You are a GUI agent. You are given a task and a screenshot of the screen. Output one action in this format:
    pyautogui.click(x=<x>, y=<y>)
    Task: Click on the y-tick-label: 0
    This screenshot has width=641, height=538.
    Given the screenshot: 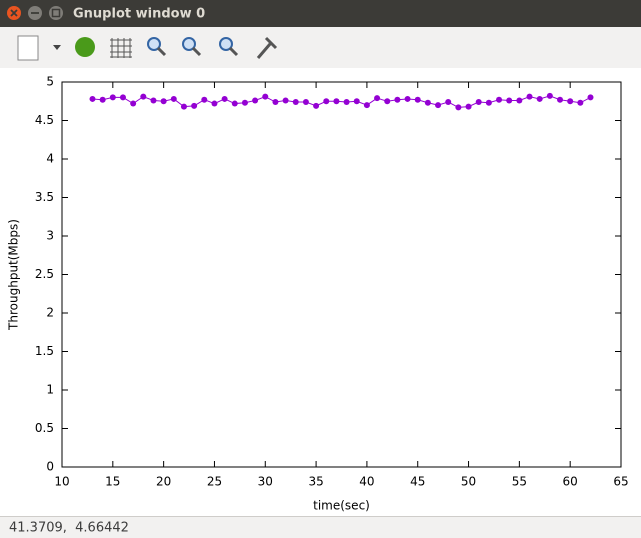 What is the action you would take?
    pyautogui.click(x=50, y=467)
    